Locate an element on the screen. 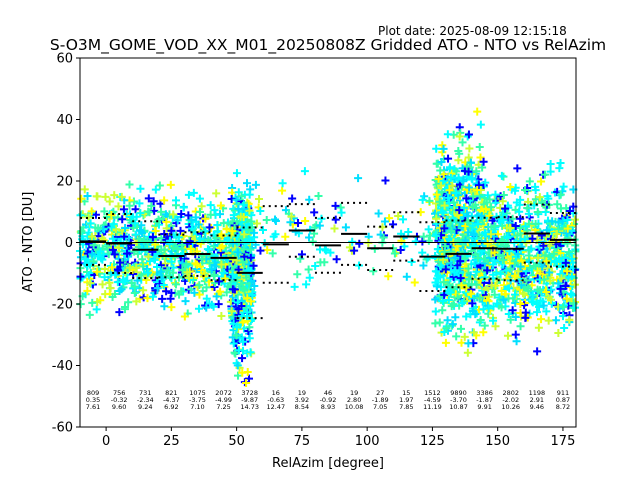 This screenshot has height=480, width=640. bin-mean-label-2: -2.34 is located at coordinates (145, 400).